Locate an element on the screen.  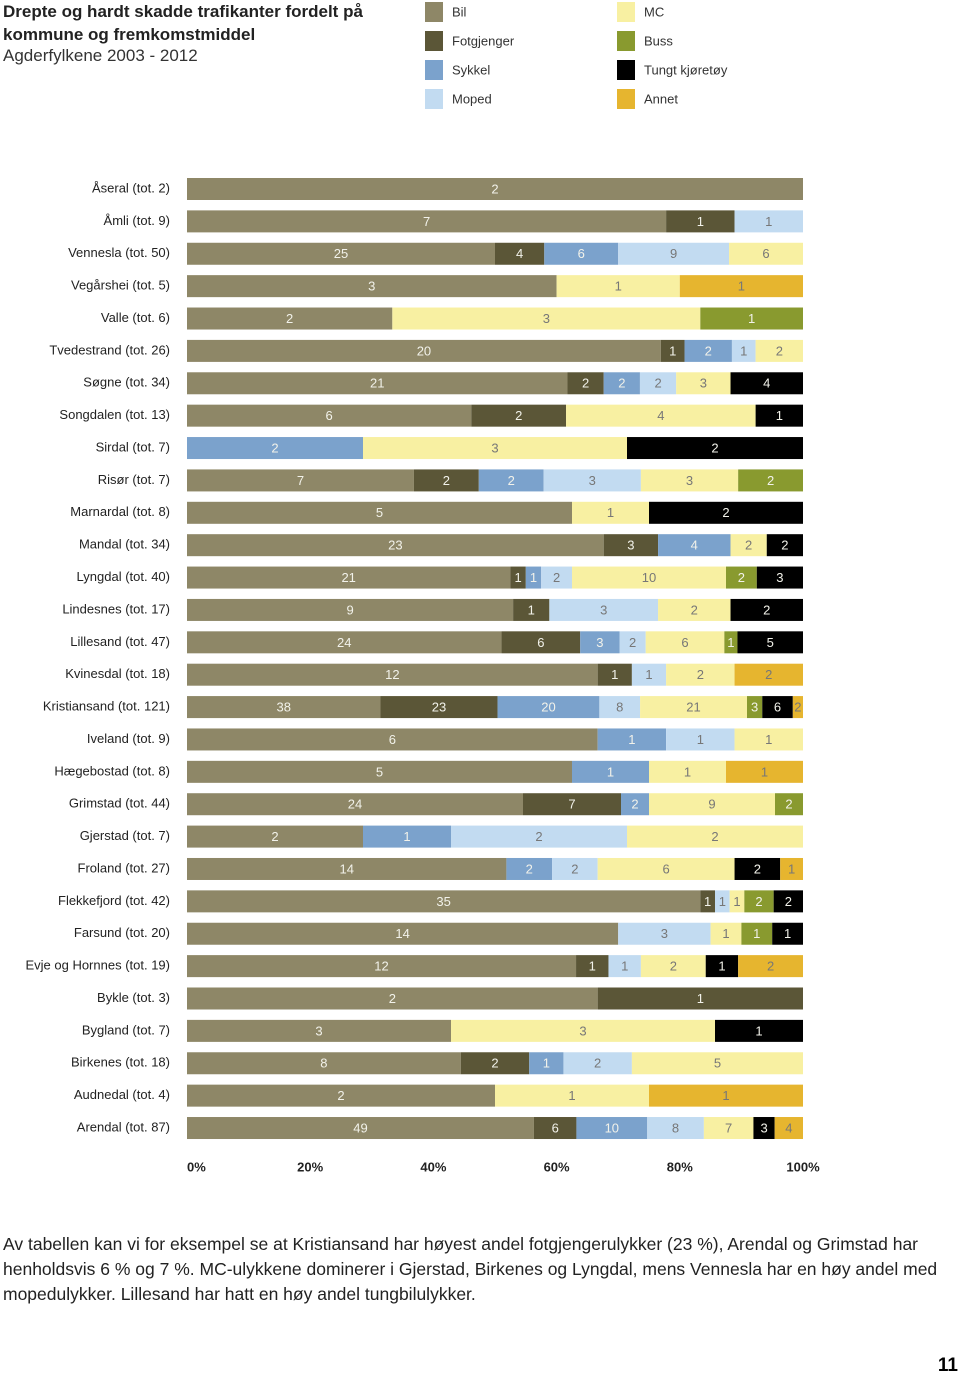
legend-label: Fotgjenger is located at coordinates (483, 40).